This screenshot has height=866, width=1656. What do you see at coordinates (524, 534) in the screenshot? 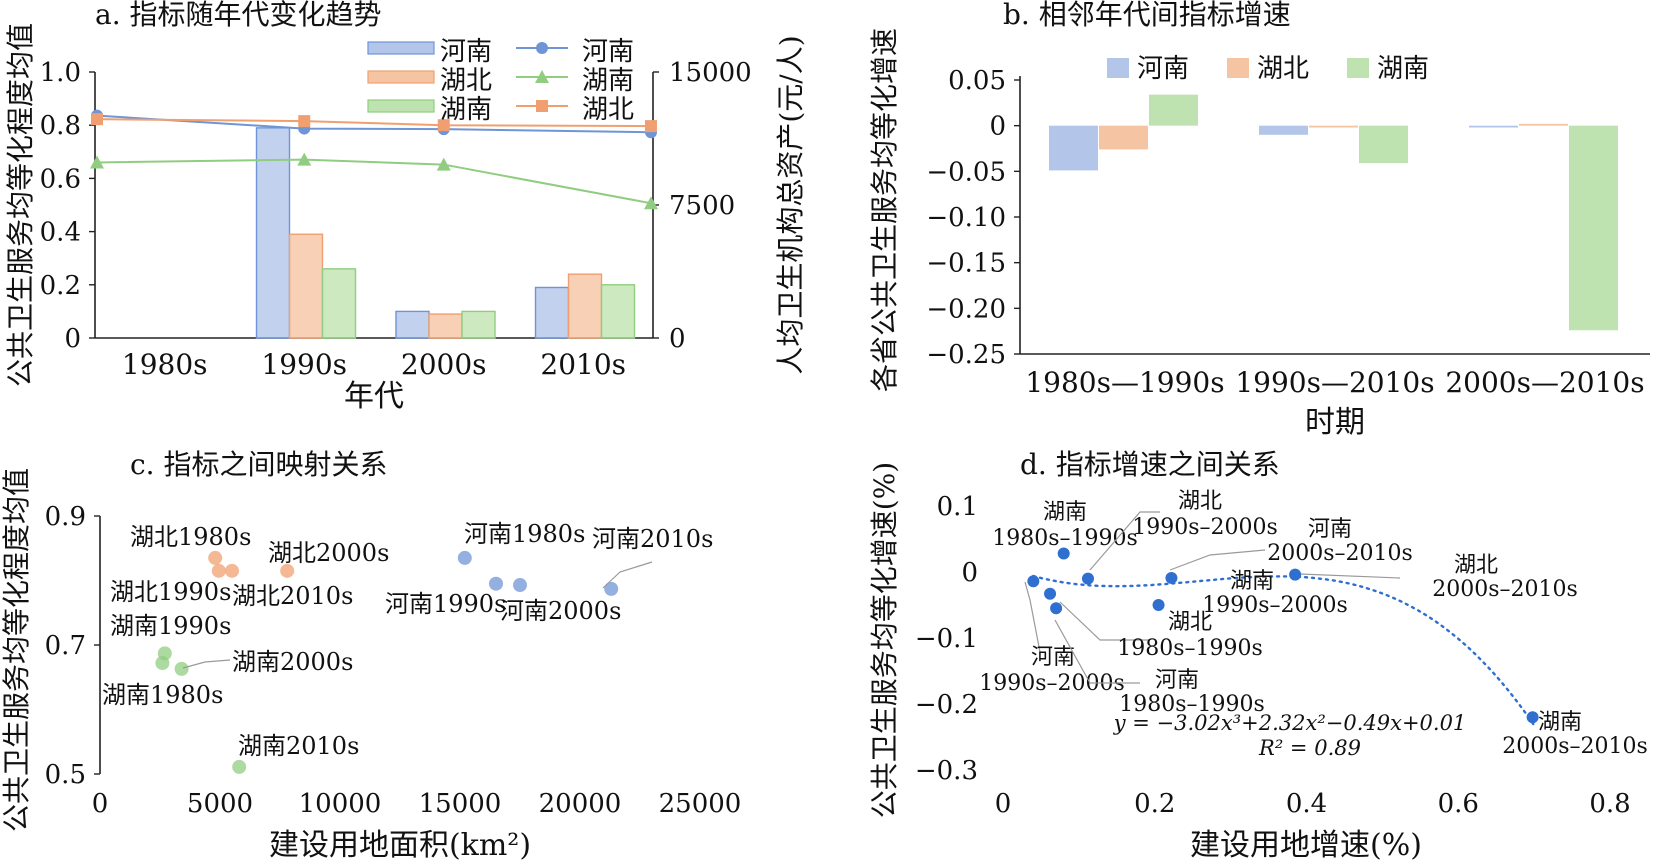
I see `panel-c-point-label: 河南1980s` at bounding box center [524, 534].